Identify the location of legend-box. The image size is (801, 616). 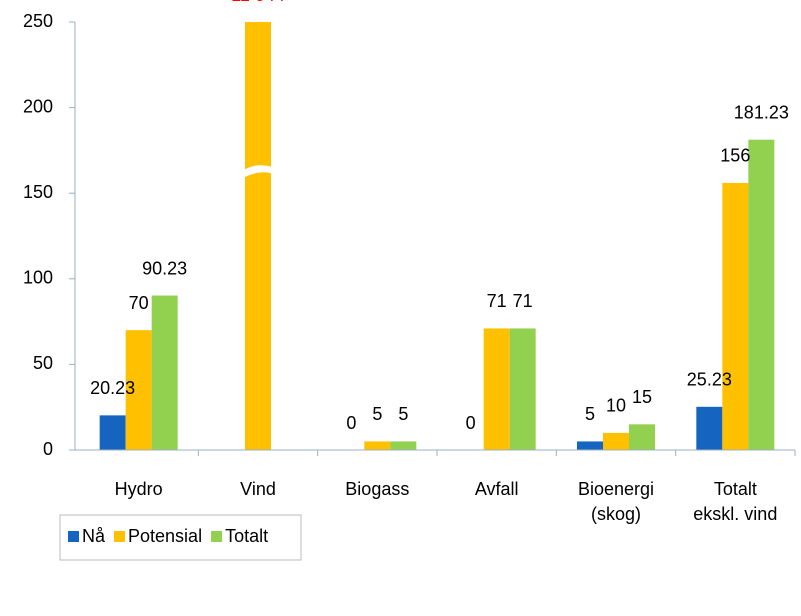
(180, 537).